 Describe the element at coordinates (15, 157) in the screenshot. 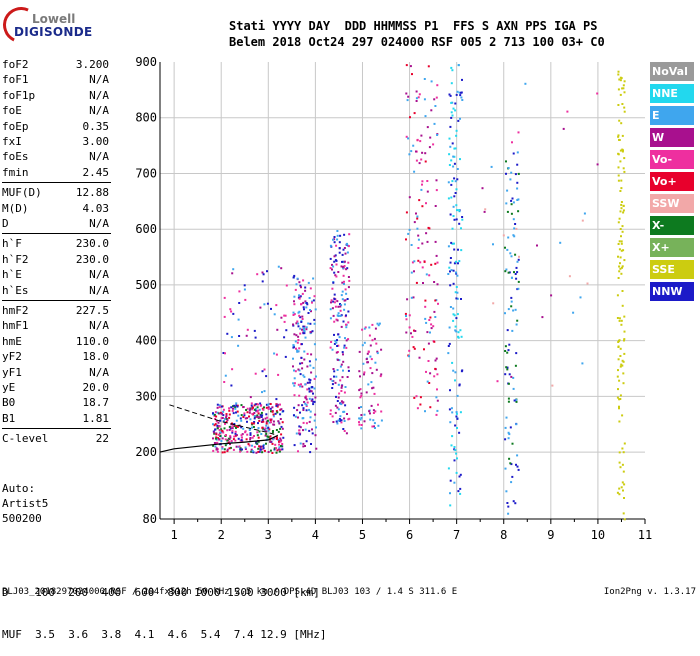

I see `param-label: foEs` at that location.